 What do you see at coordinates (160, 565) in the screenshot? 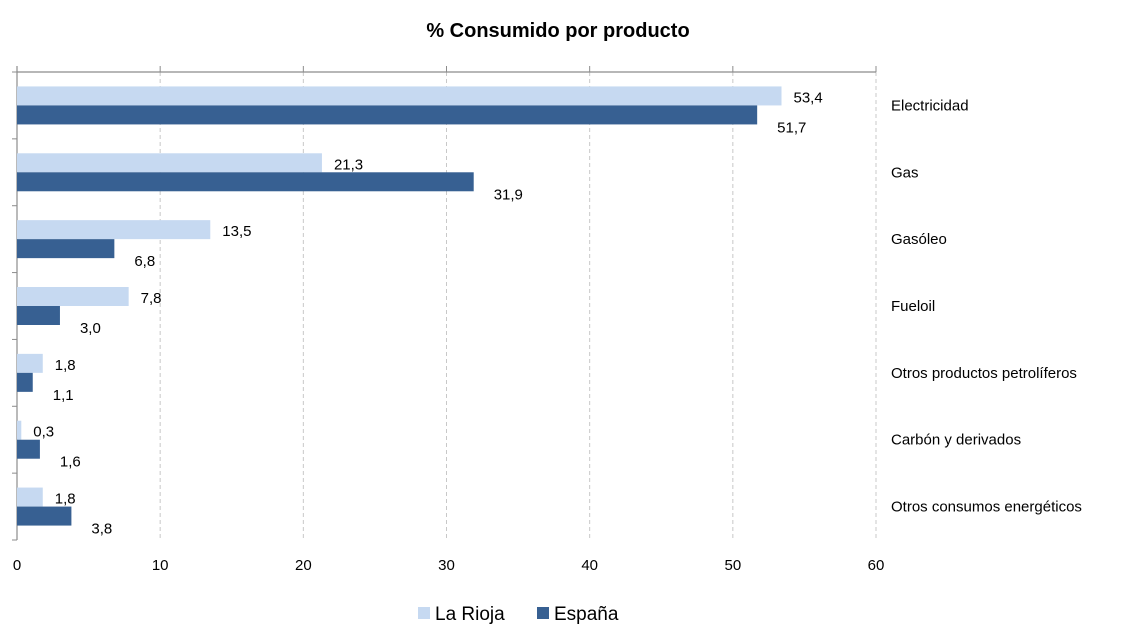
I see `x-tick-label: 10` at bounding box center [160, 565].